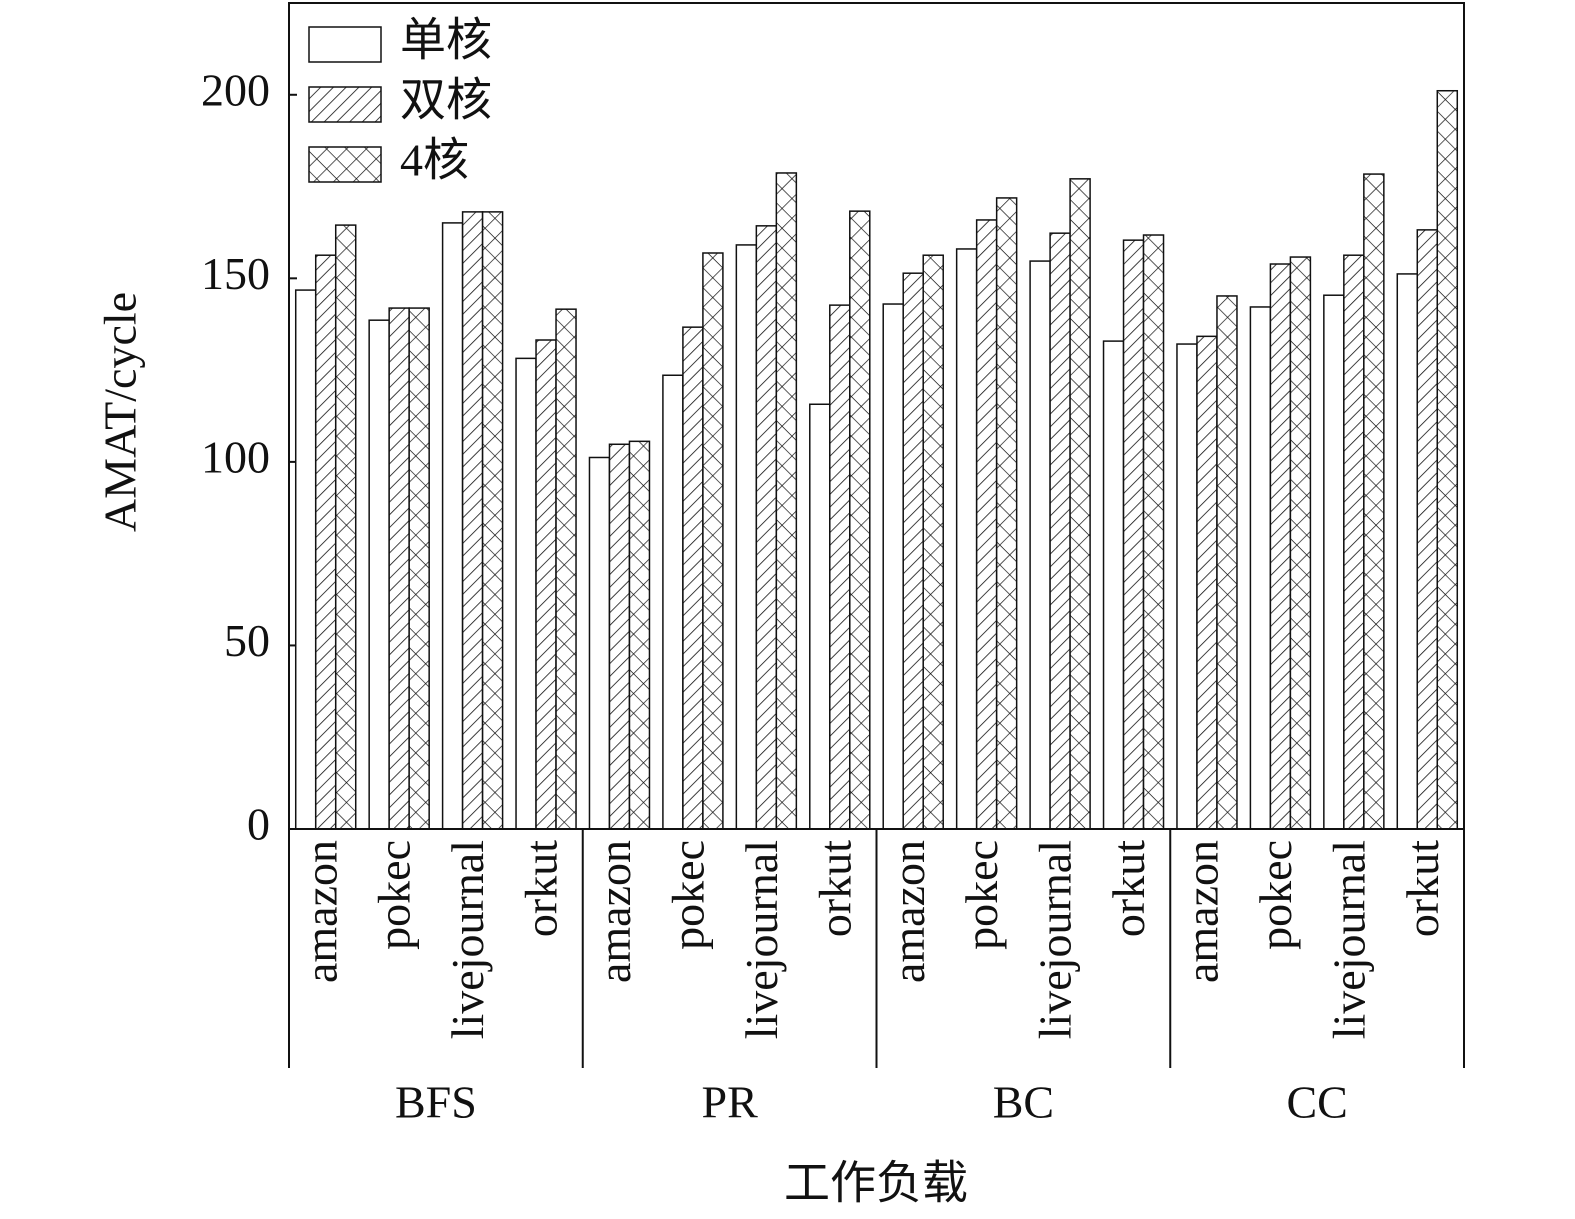 Image resolution: width=1575 pixels, height=1219 pixels. What do you see at coordinates (436, 1102) in the screenshot?
I see `group-label: BFS` at bounding box center [436, 1102].